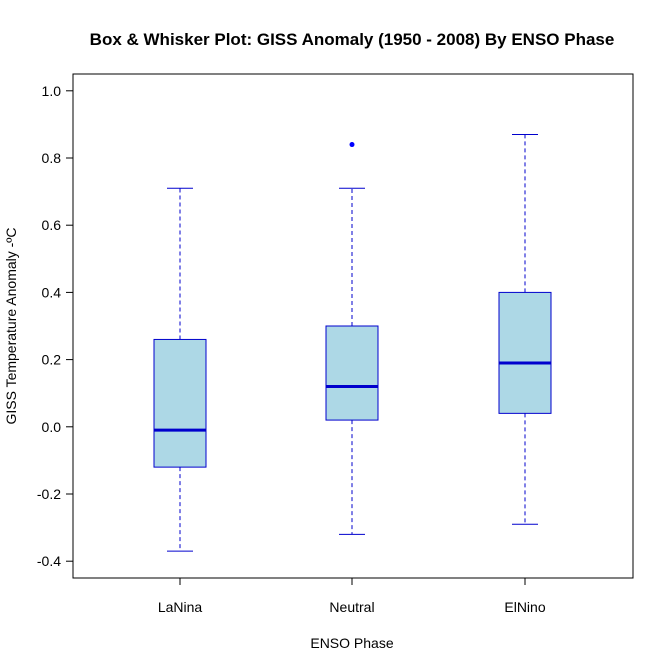 This screenshot has height=670, width=670. I want to click on y-tick-label-2: 0.0, so click(52, 427).